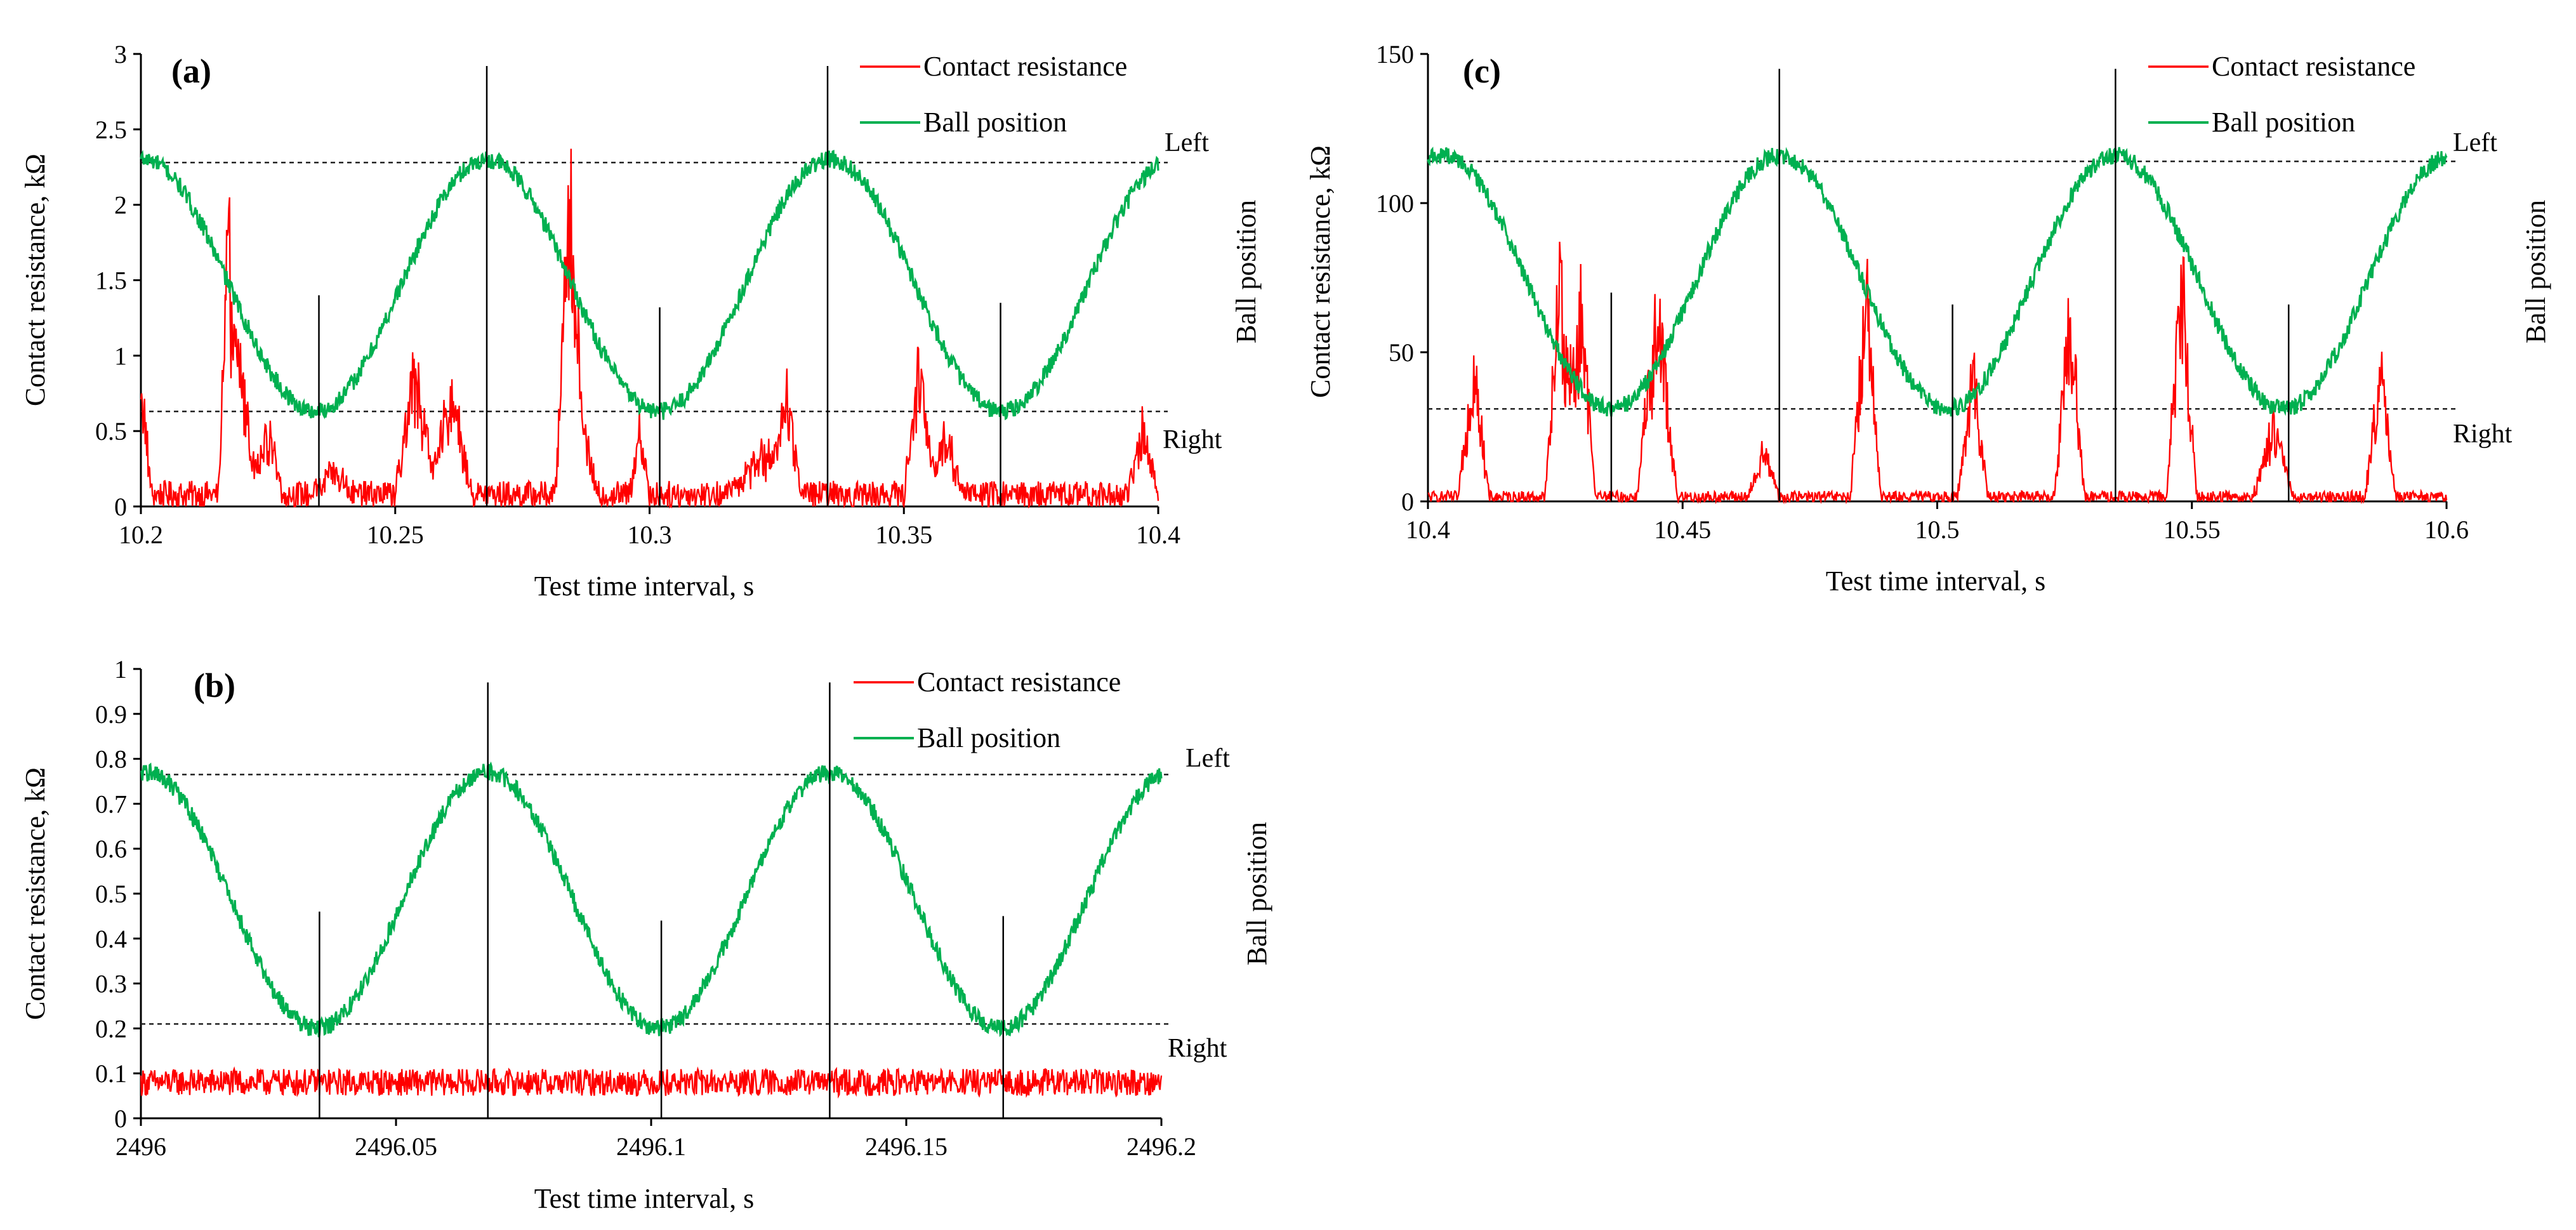 Image resolution: width=2576 pixels, height=1230 pixels. What do you see at coordinates (1402, 352) in the screenshot?
I see `y-tick-label: 50` at bounding box center [1402, 352].